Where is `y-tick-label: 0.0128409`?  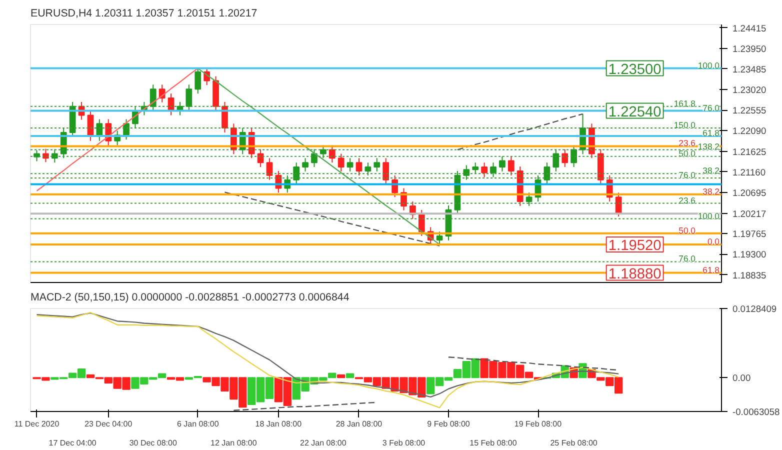
y-tick-label: 0.0128409 is located at coordinates (754, 309).